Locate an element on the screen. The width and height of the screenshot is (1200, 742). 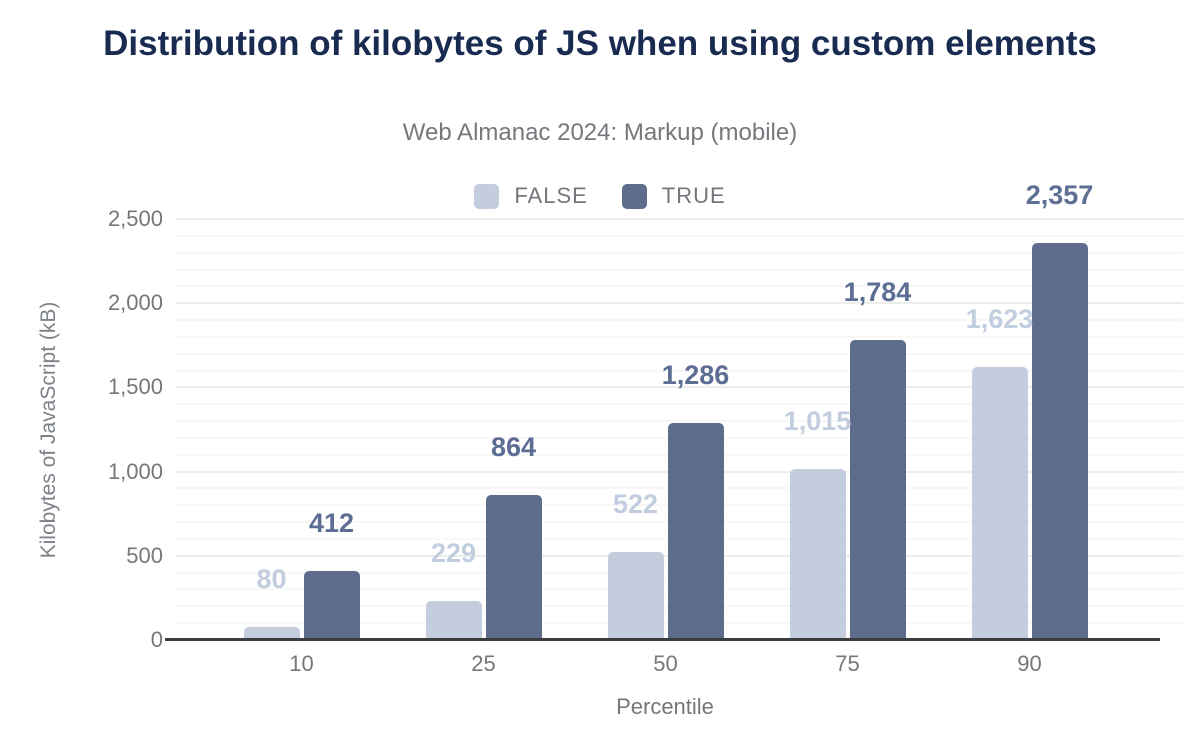
value-label-false-p10: 80 is located at coordinates (271, 578).